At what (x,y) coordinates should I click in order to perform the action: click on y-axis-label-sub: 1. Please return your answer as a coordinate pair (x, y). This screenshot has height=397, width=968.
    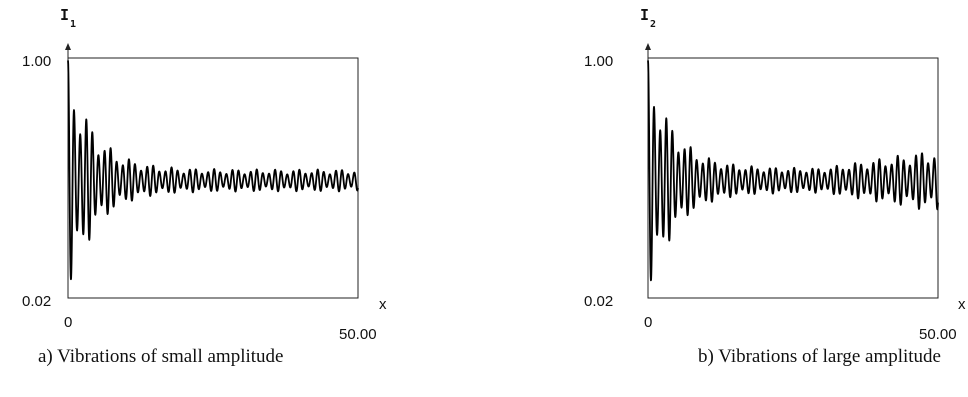
    Looking at the image, I should click on (73, 24).